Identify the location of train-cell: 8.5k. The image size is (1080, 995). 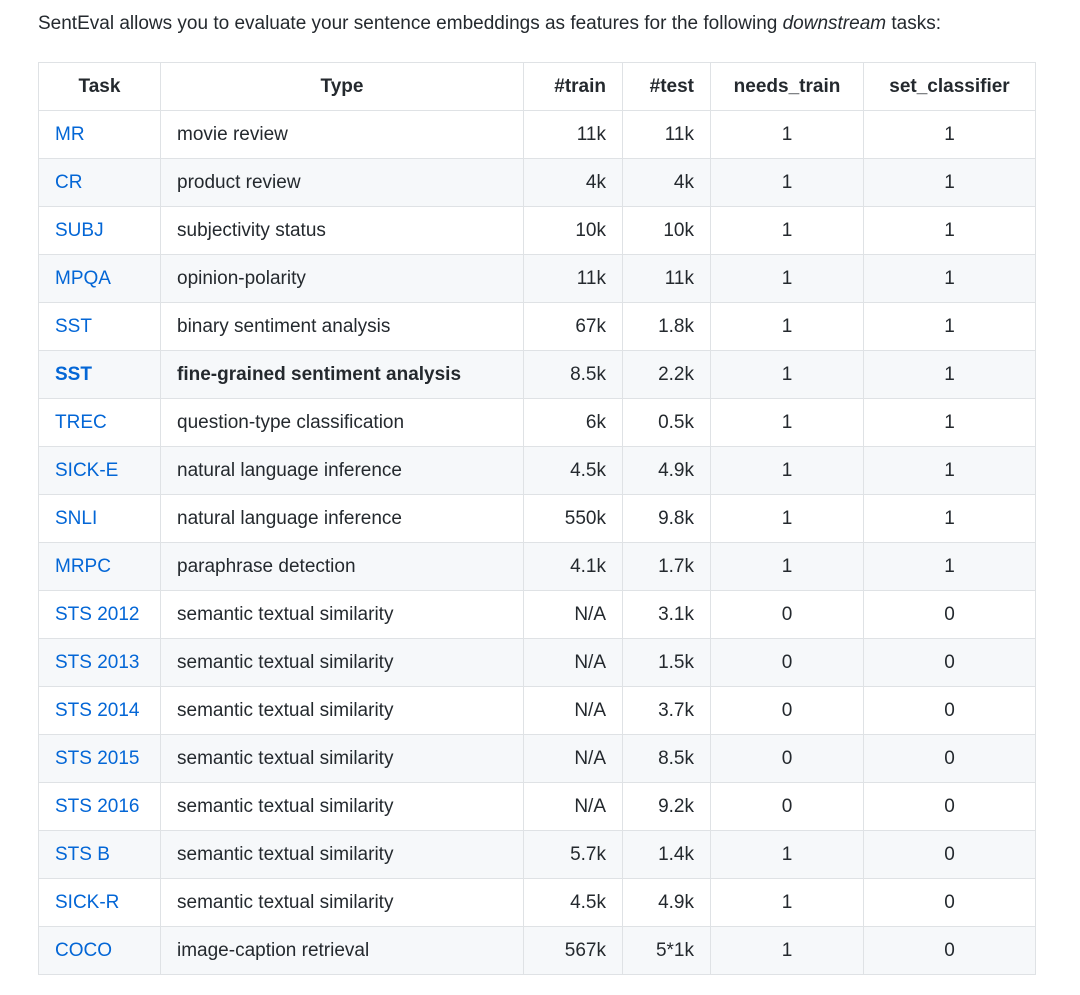
(573, 374).